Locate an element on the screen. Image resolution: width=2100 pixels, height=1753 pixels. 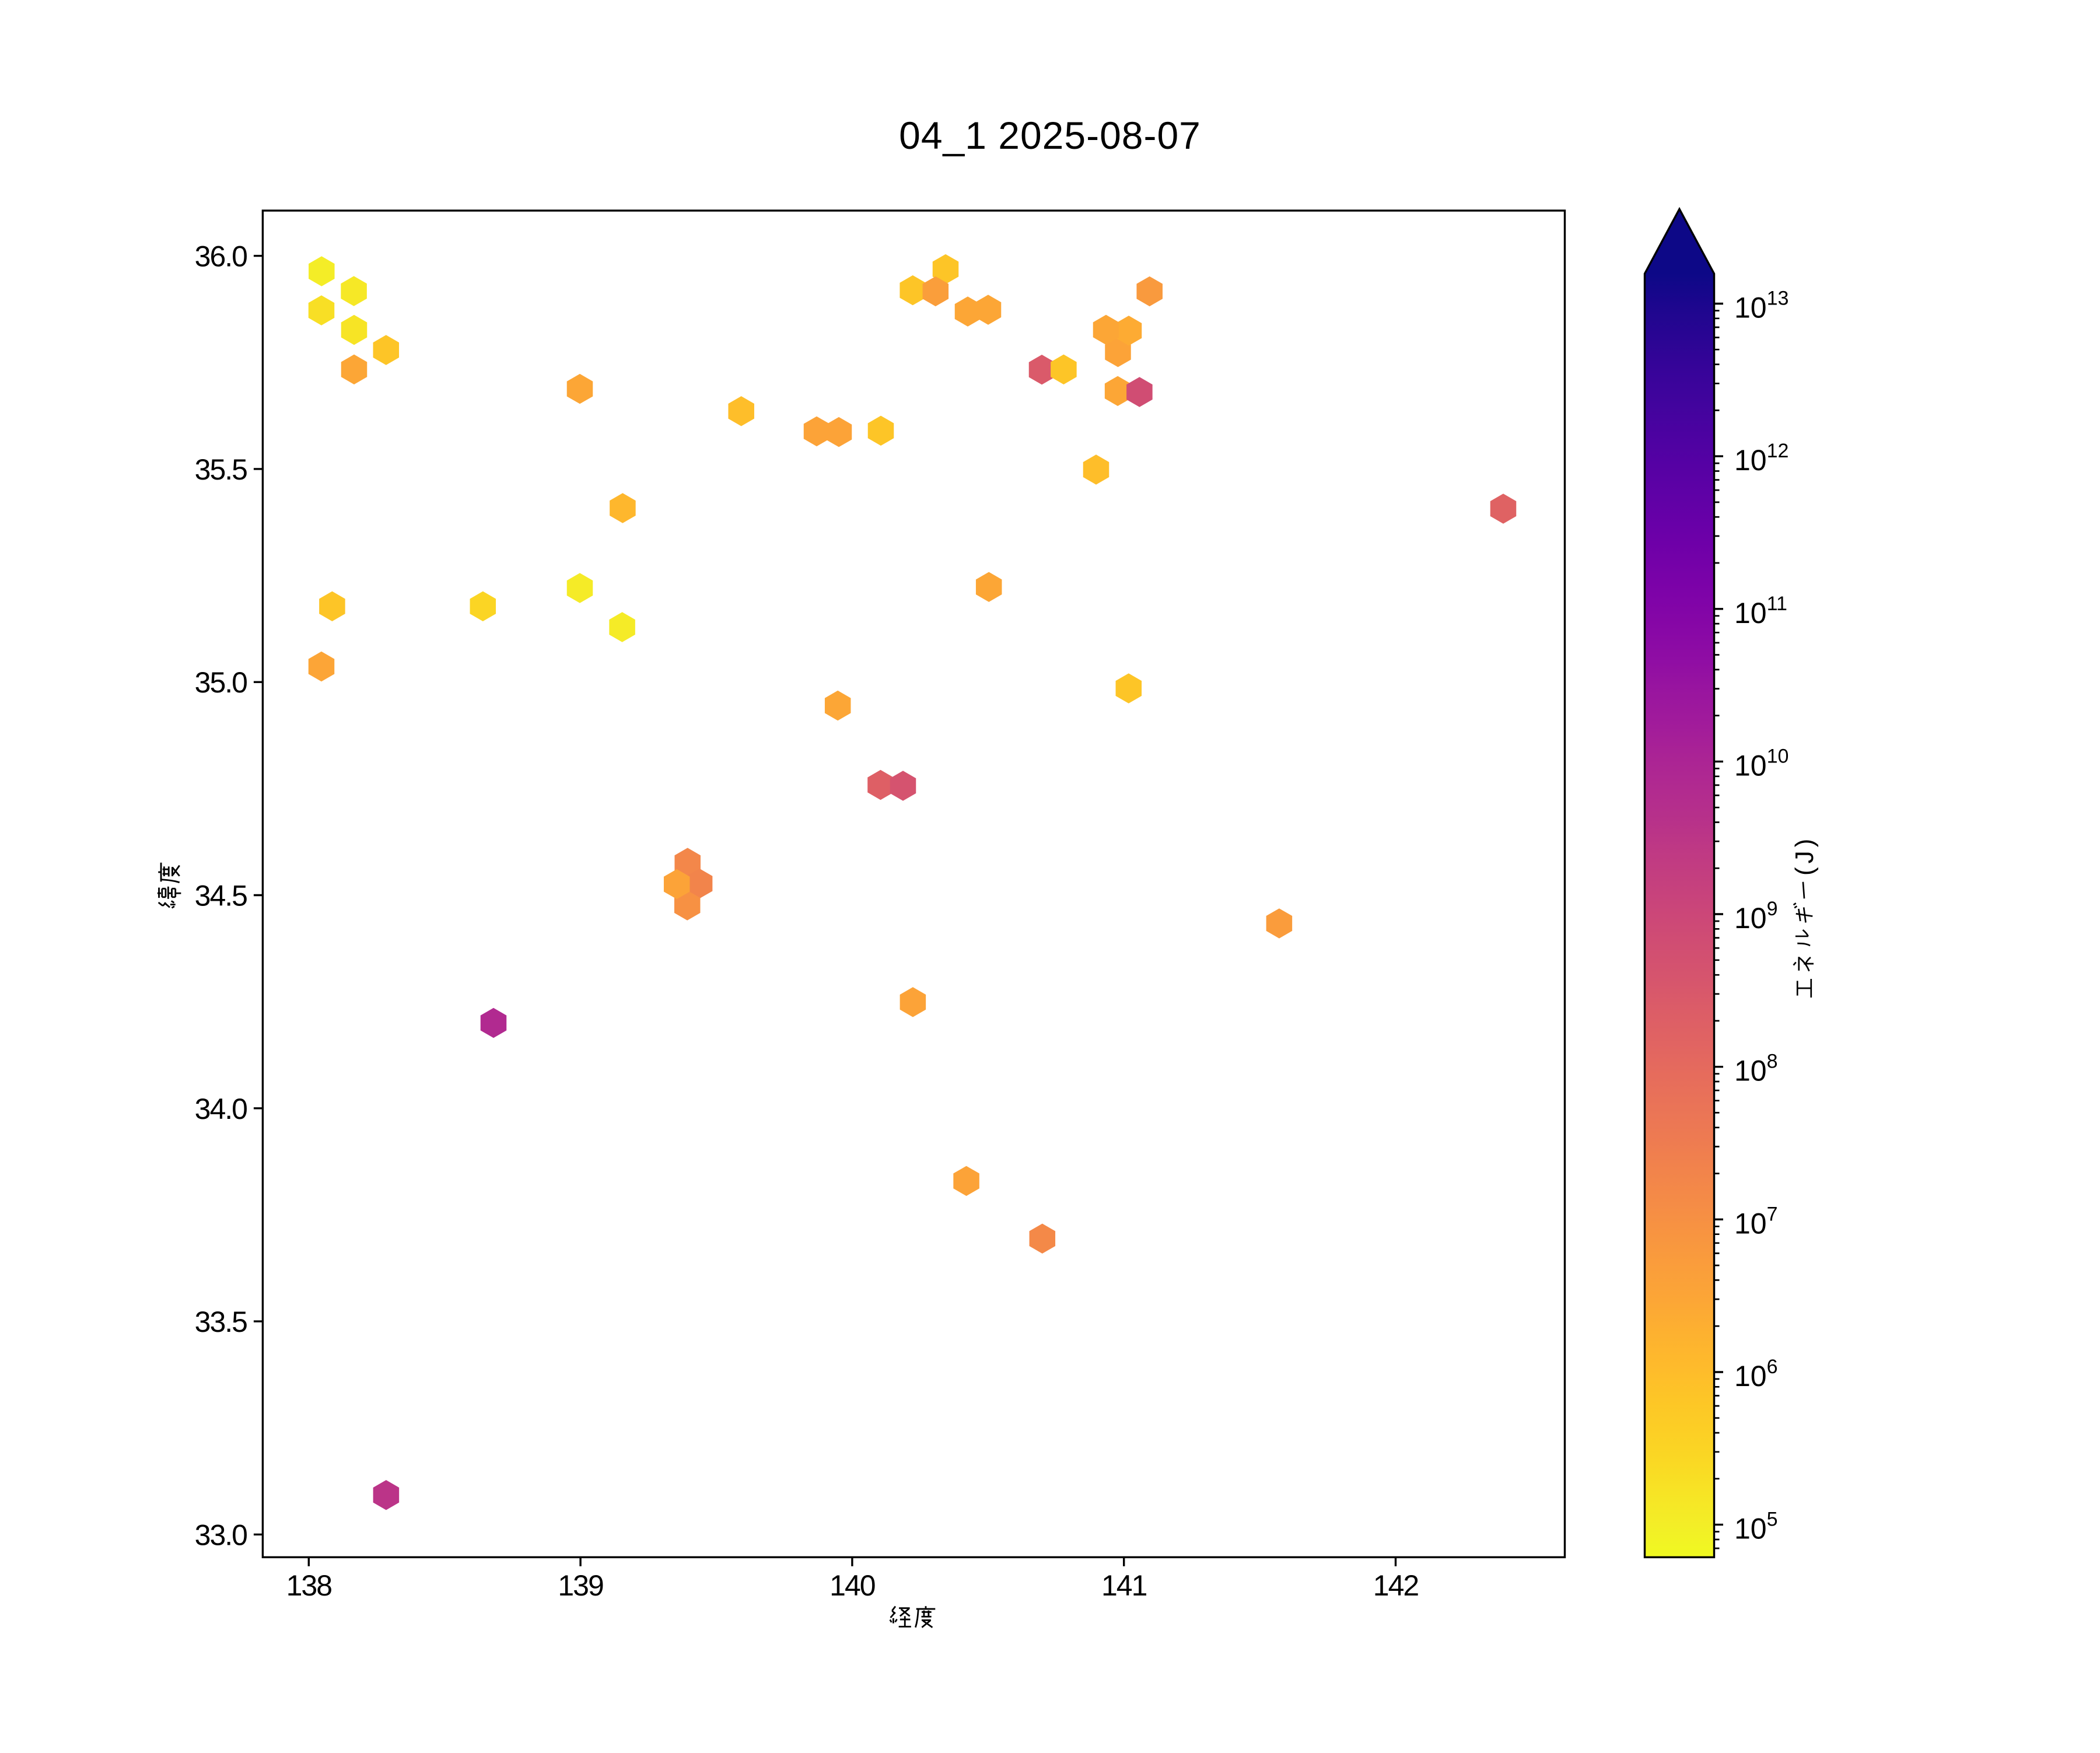
svg-text: (J) is located at coordinates (1804, 855).